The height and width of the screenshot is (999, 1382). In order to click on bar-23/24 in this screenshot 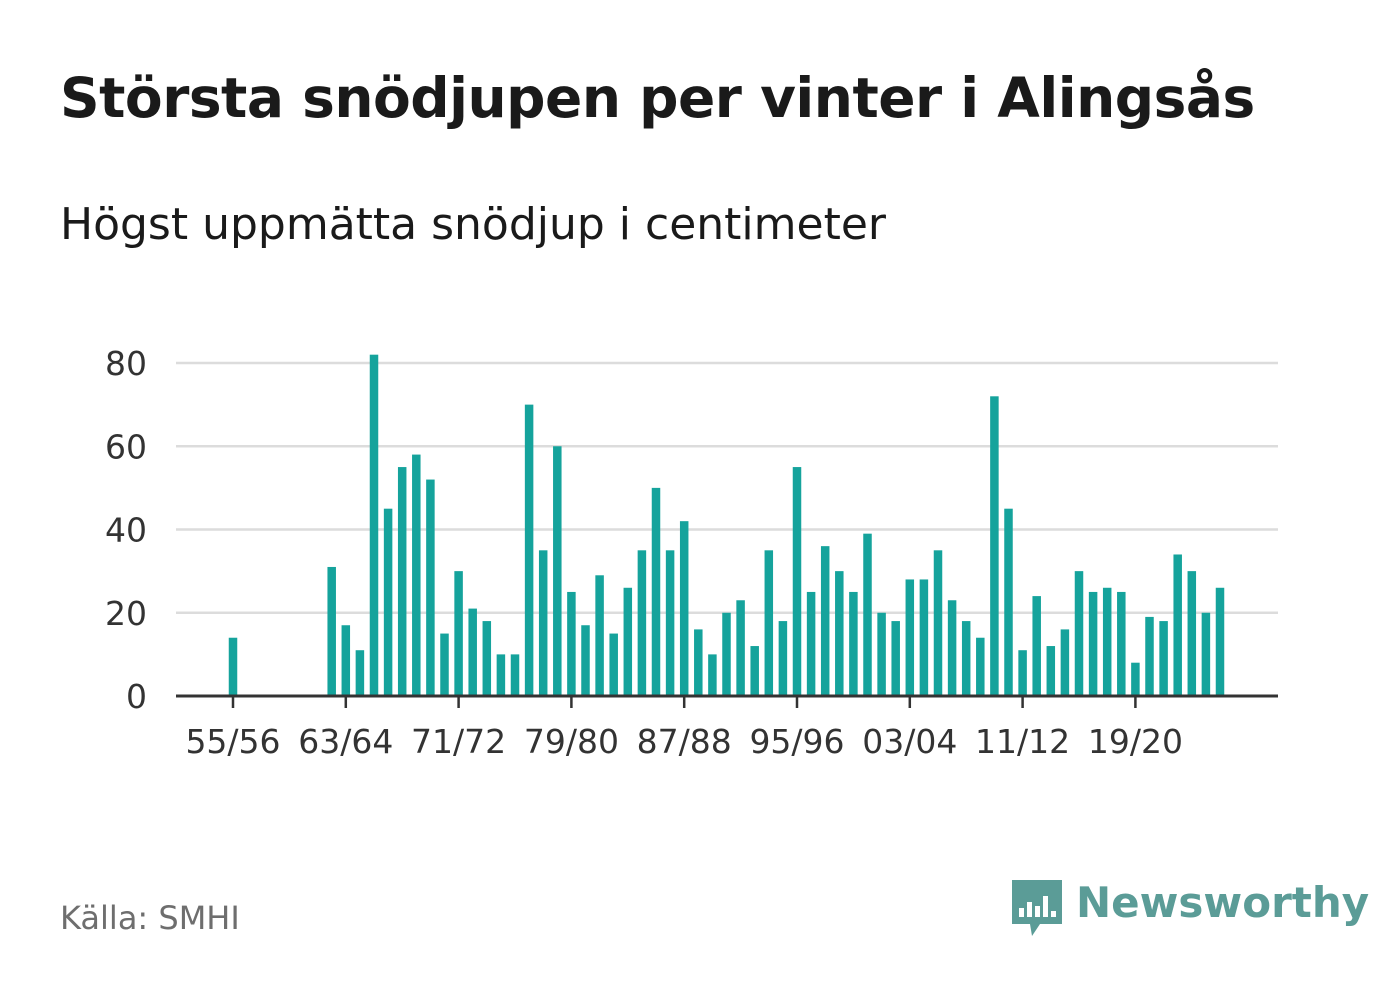, I will do `click(1192, 634)`.